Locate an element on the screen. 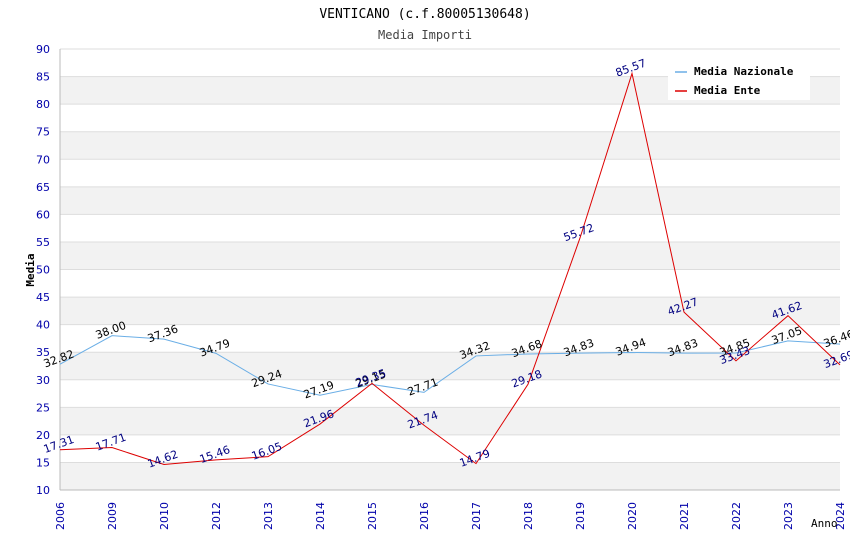 This screenshot has height=550, width=850. y-tick-label: 75 is located at coordinates (43, 132).